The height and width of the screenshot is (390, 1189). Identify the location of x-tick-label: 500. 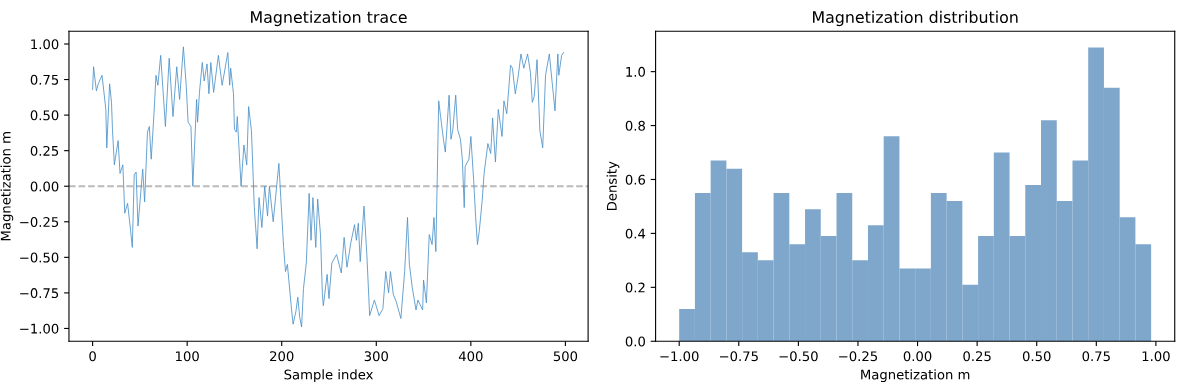
(565, 356).